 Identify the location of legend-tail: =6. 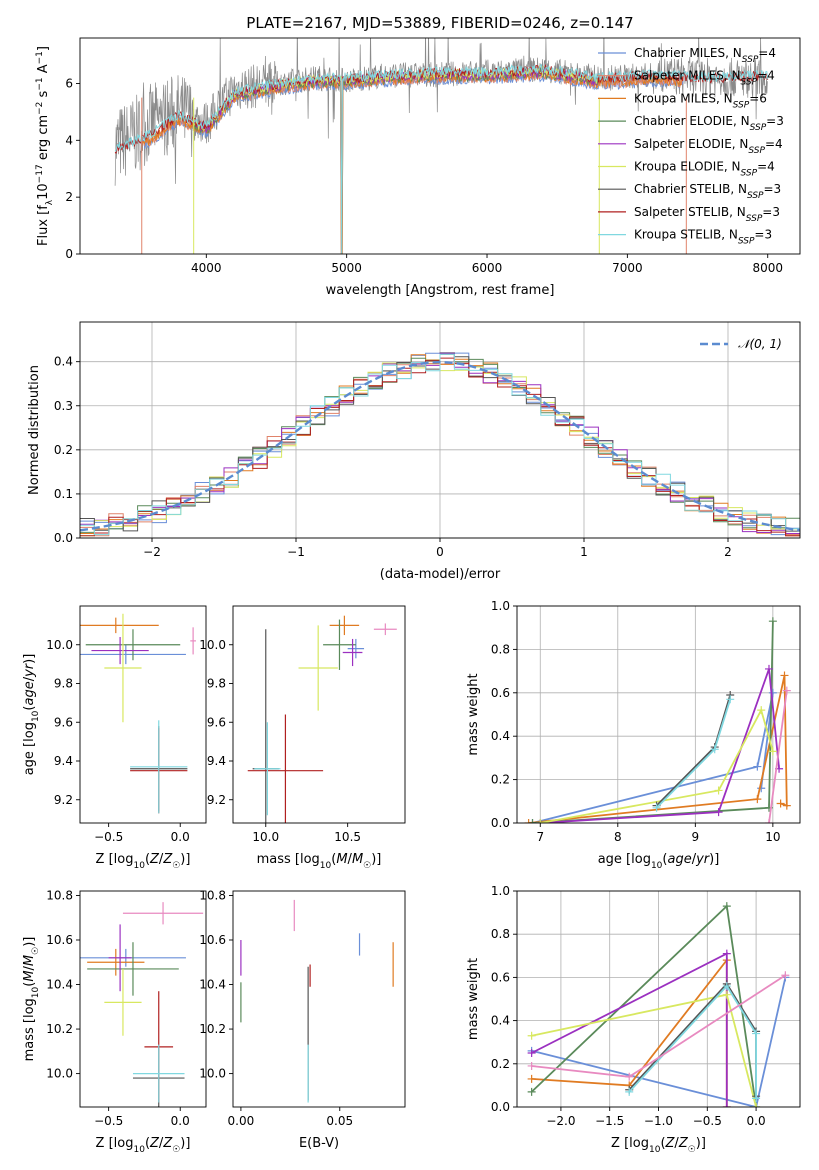
(758, 98).